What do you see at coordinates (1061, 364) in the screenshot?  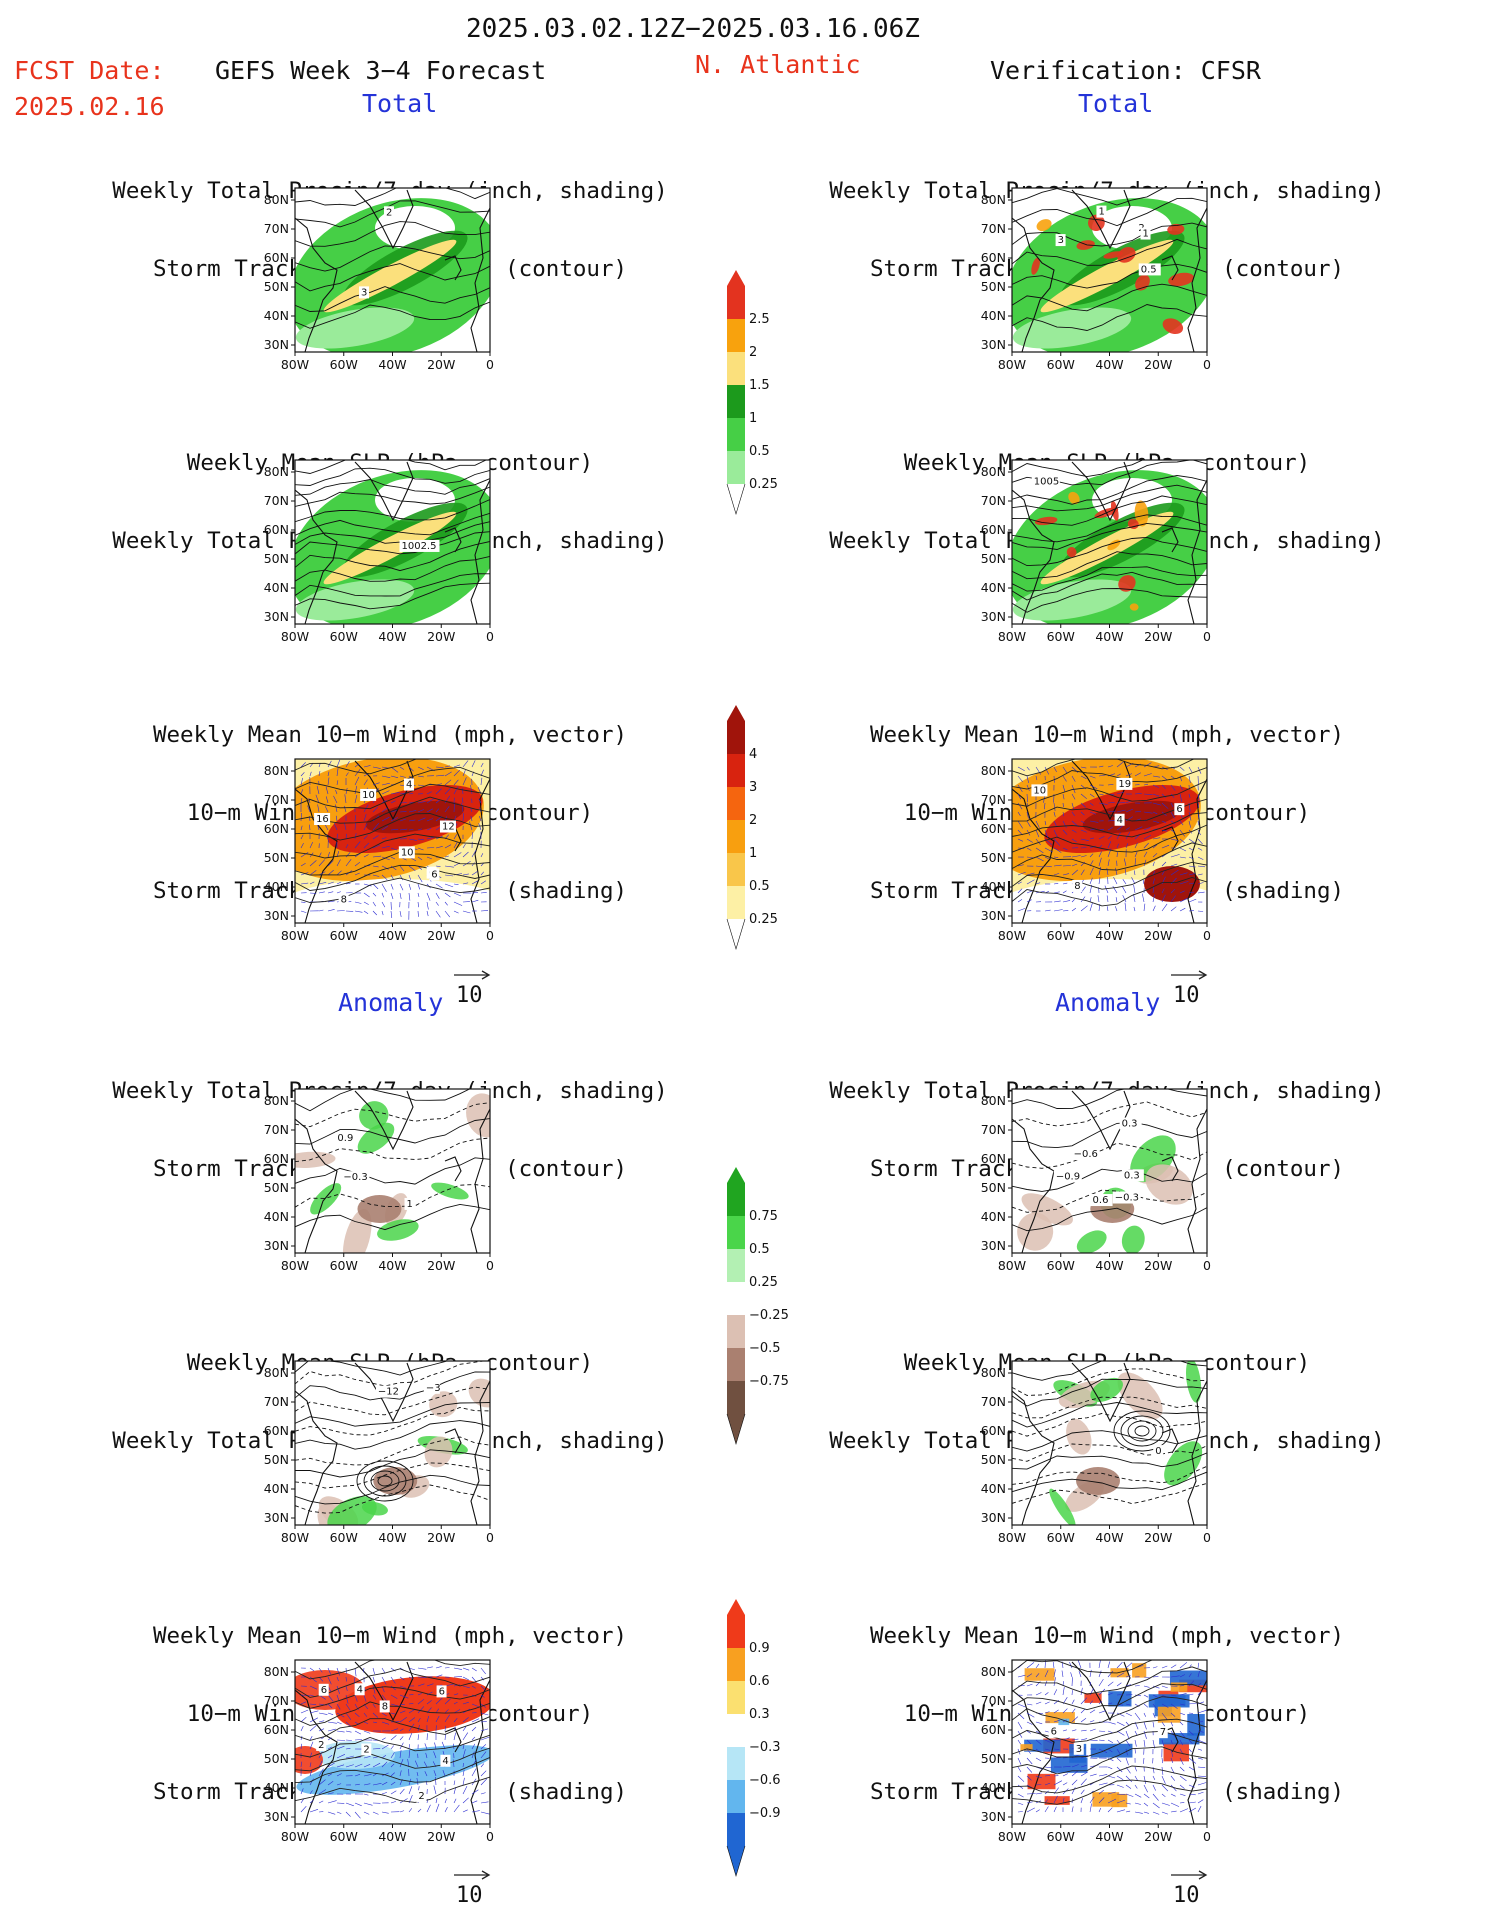 I see `lon-tick-label: 60W` at bounding box center [1061, 364].